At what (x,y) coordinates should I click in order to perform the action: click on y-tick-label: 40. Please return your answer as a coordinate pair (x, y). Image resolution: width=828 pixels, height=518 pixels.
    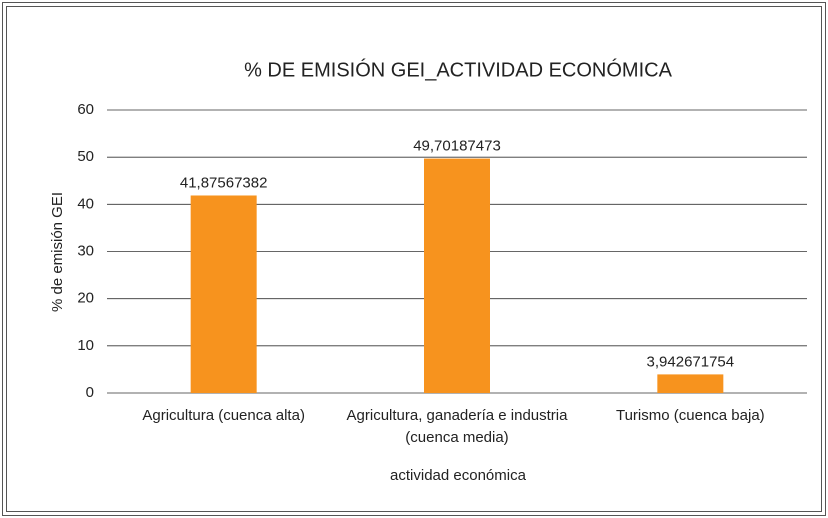
    Looking at the image, I should click on (85, 203).